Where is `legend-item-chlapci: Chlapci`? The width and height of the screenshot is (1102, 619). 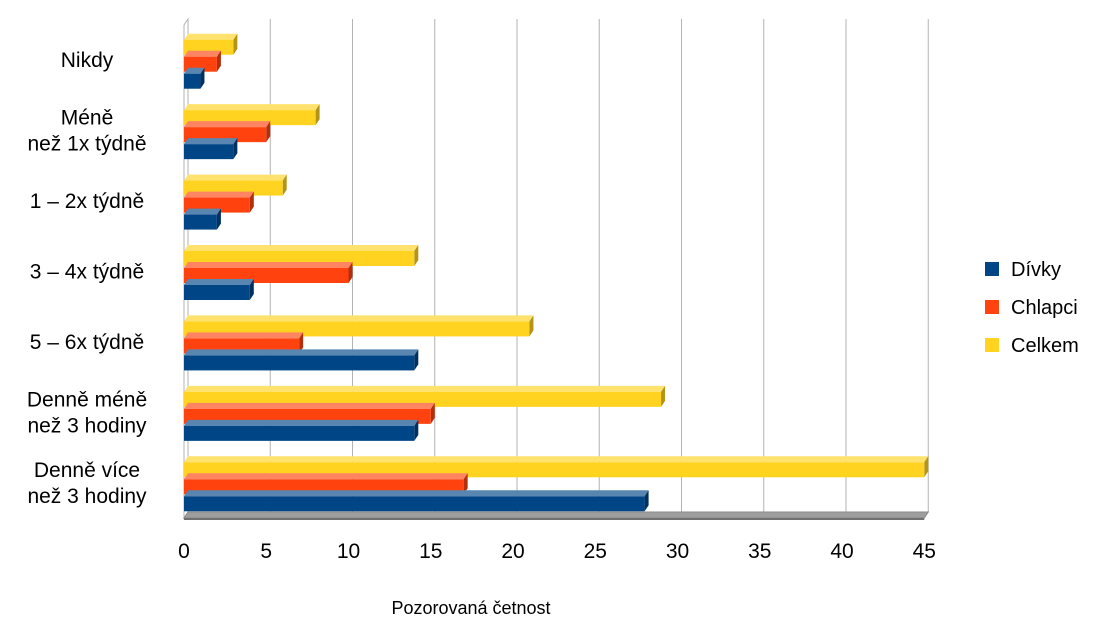 legend-item-chlapci: Chlapci is located at coordinates (1031, 308).